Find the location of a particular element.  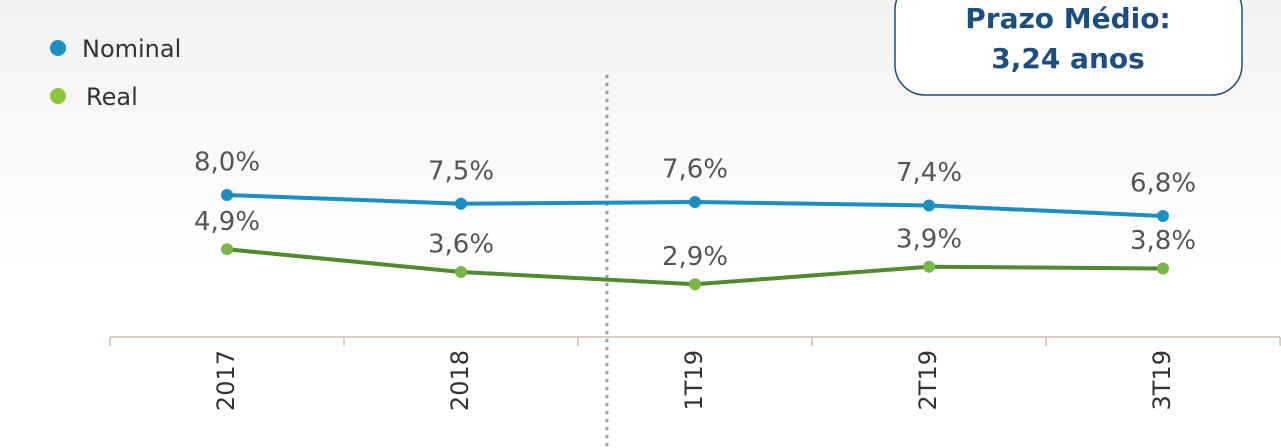

data-label: 6,8% is located at coordinates (1163, 184).